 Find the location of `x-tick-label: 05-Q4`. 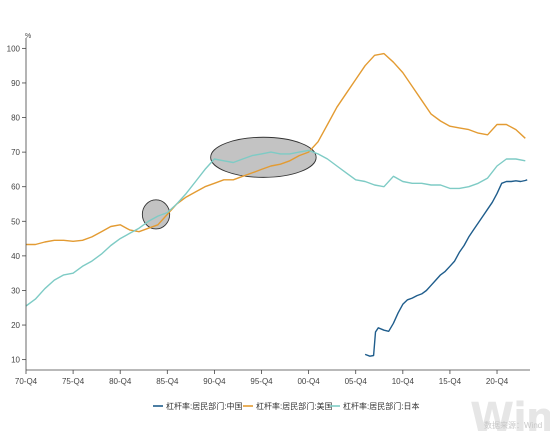

x-tick-label: 05-Q4 is located at coordinates (356, 381).